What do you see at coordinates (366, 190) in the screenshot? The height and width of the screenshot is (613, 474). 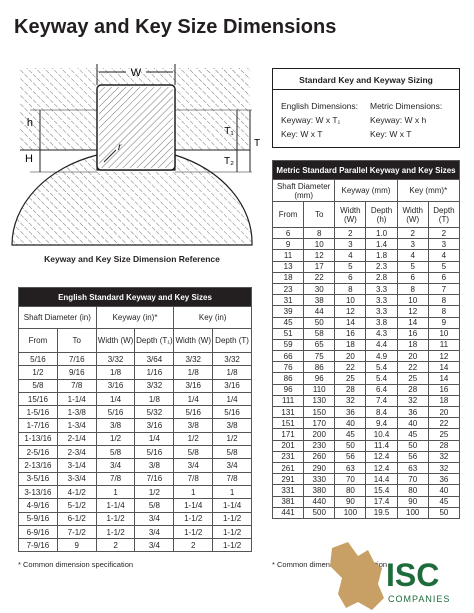 I see `group-header: Keyway (mm)` at bounding box center [366, 190].